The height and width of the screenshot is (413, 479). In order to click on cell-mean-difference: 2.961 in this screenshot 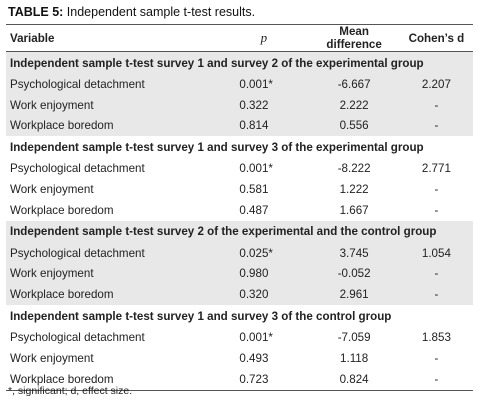, I will do `click(354, 295)`.